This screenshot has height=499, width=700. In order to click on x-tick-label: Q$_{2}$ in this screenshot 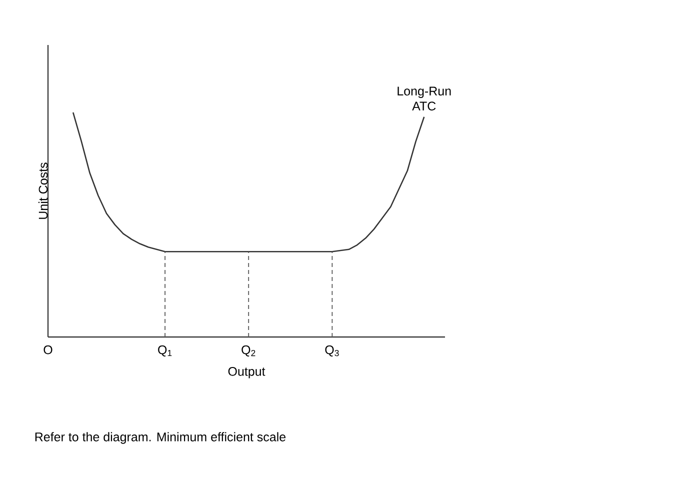, I will do `click(249, 350)`.